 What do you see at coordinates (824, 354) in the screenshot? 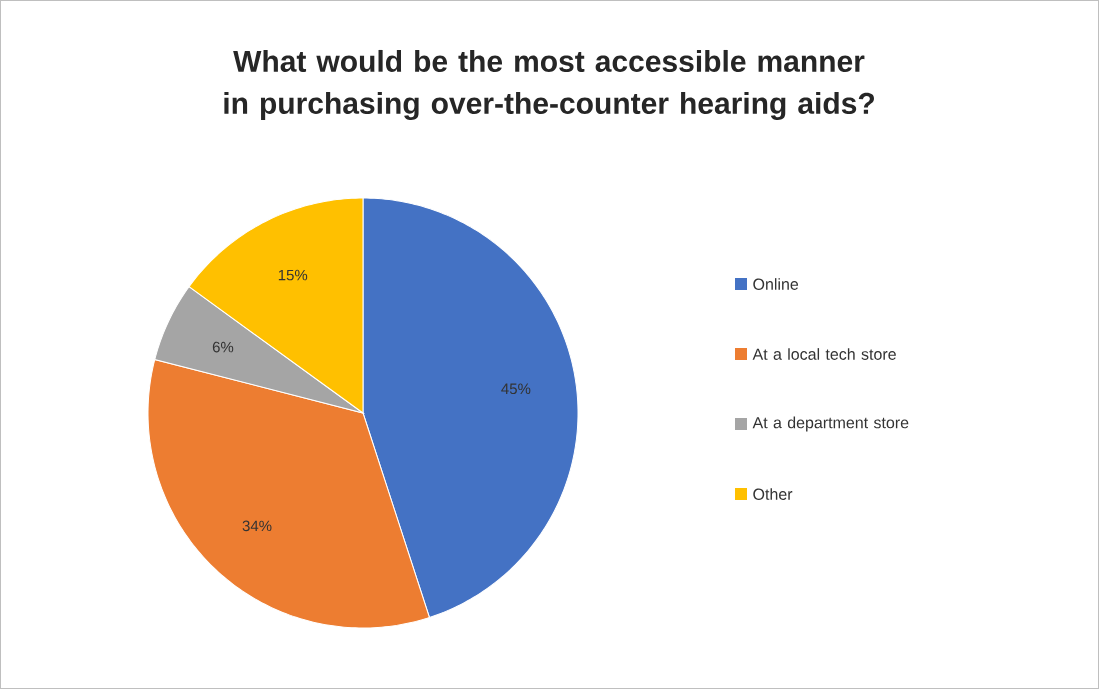
I see `legend-label: At a local tech store` at bounding box center [824, 354].